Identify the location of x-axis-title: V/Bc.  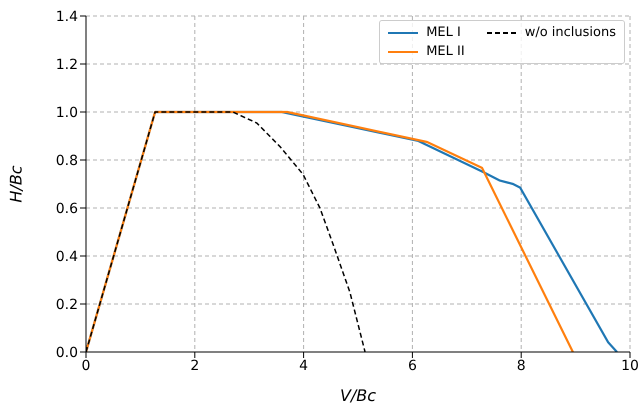
(358, 395).